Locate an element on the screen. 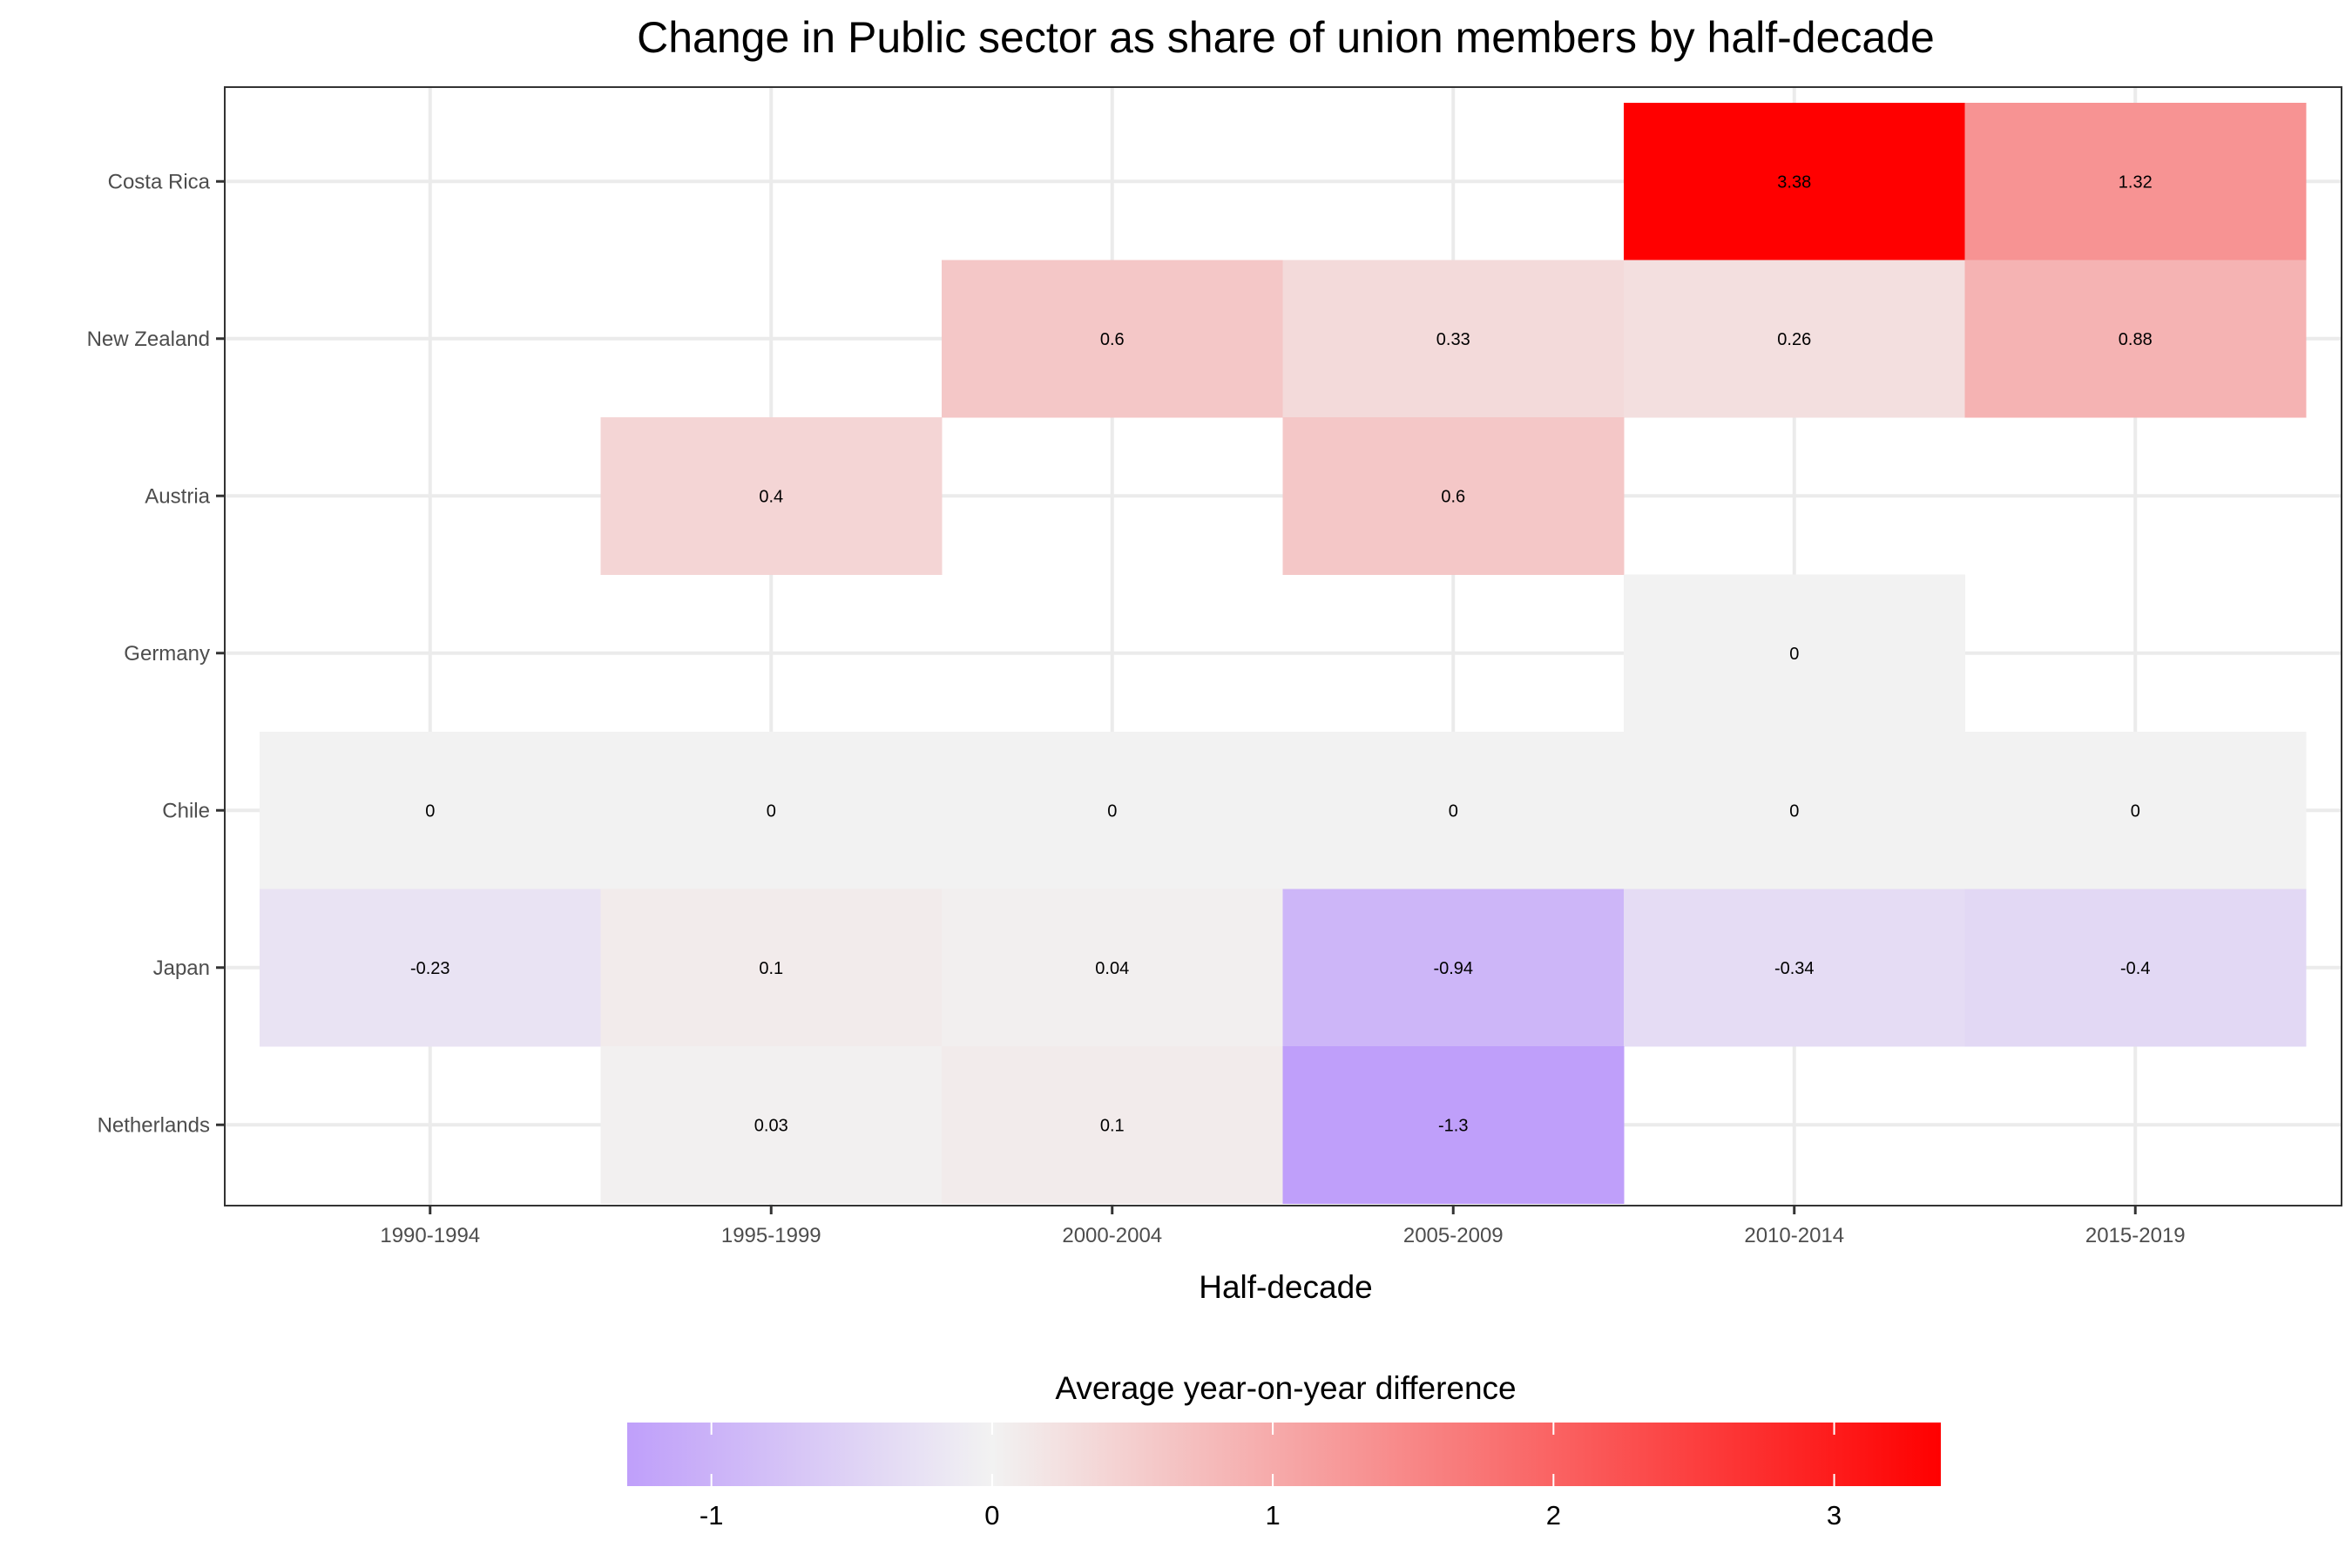 The height and width of the screenshot is (1568, 2352). y-tick-label-chile: Chile is located at coordinates (186, 810).